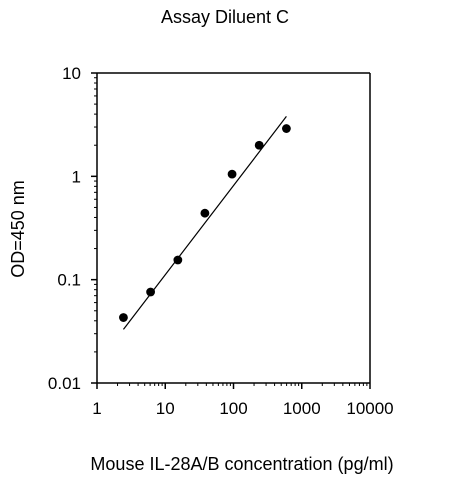 The width and height of the screenshot is (463, 480). I want to click on y-axis-label: OD=450 nm, so click(18, 229).